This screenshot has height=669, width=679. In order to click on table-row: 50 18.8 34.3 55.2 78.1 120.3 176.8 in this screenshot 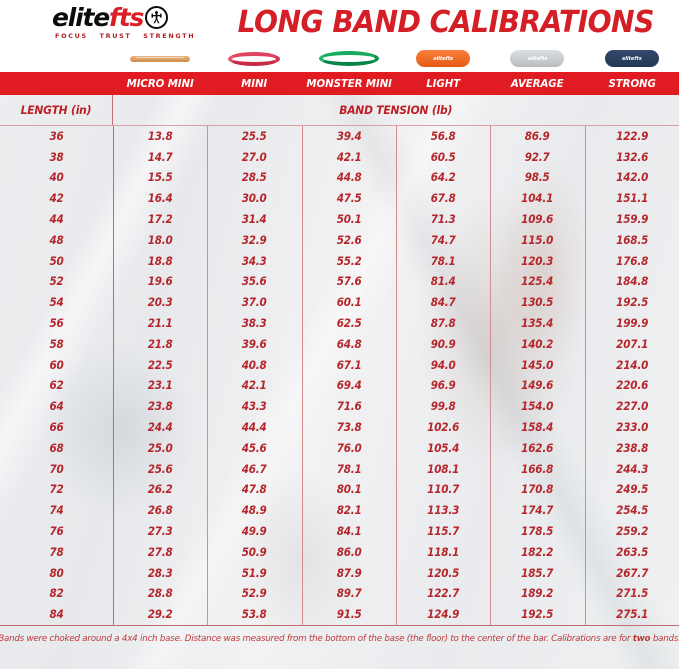, I will do `click(339, 261)`.